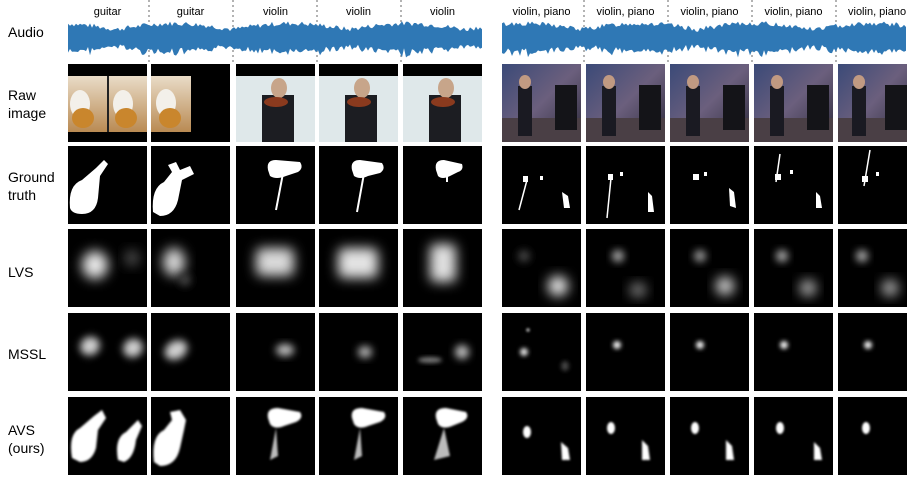 This screenshot has height=477, width=907. Describe the element at coordinates (26, 448) in the screenshot. I see `row-label-avs-line2: (ours)` at that location.